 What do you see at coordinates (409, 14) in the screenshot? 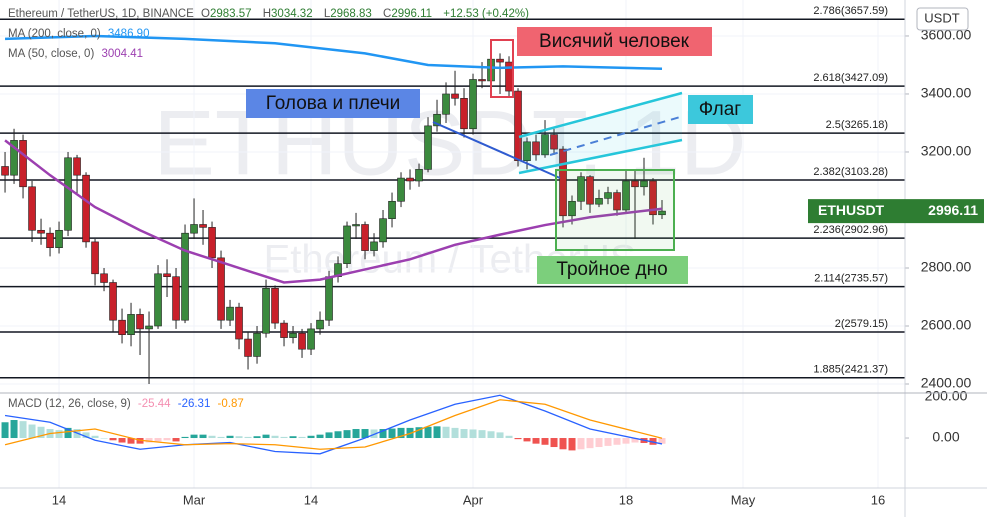
I see `ohlc: C2996.11` at bounding box center [409, 14].